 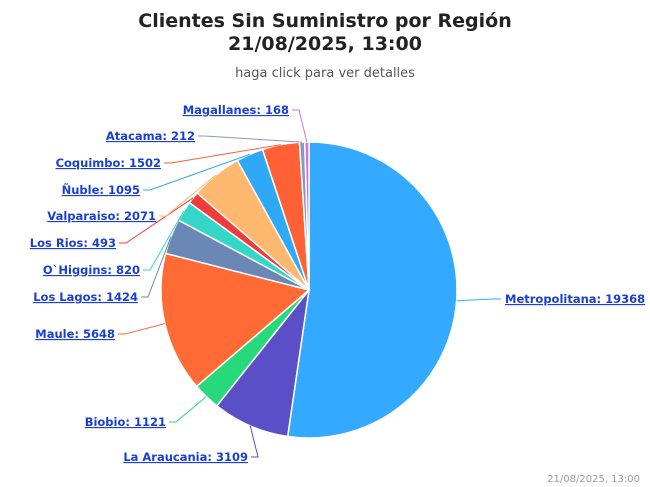 What do you see at coordinates (188, 409) in the screenshot?
I see `connector-biobio` at bounding box center [188, 409].